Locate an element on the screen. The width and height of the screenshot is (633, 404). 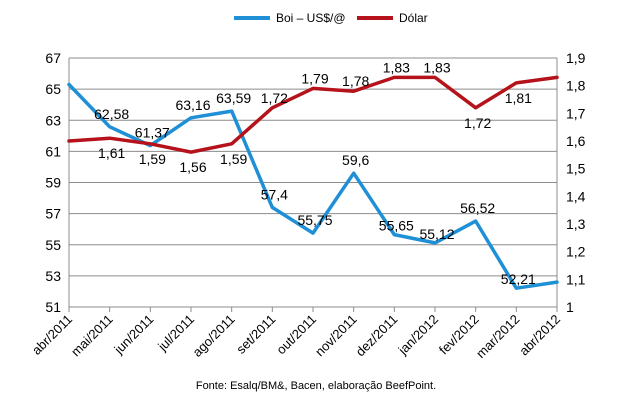
y-right-tick-label: 1,3 is located at coordinates (576, 224).